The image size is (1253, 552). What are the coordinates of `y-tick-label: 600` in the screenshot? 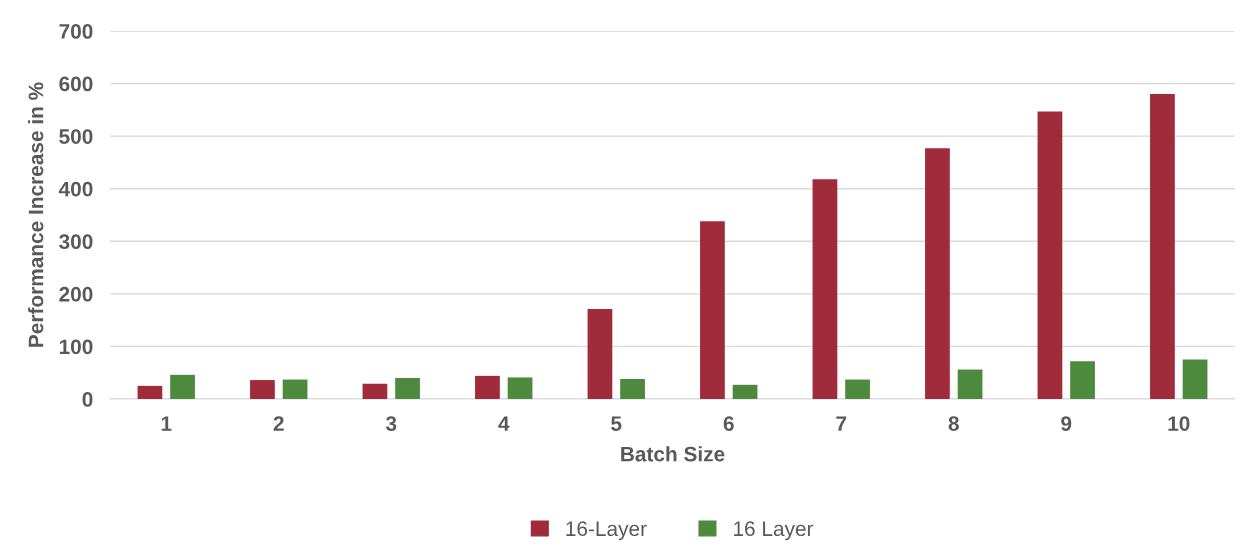 It's located at (76, 84).